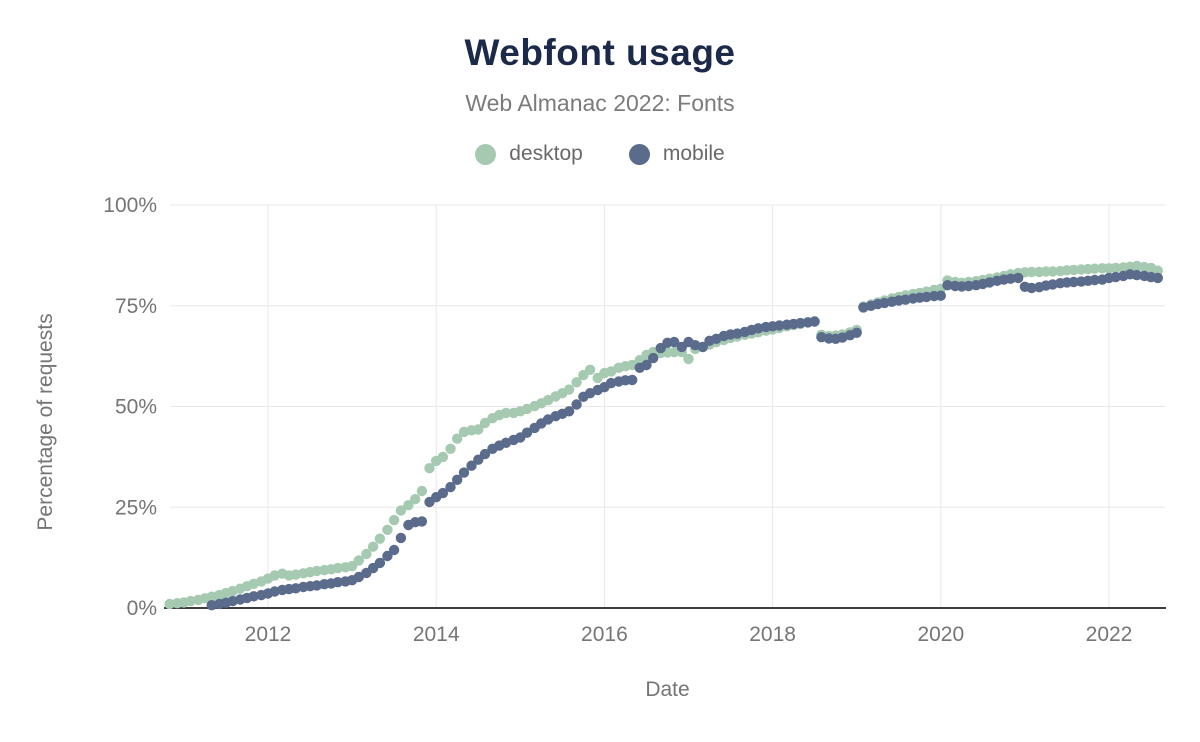  I want to click on svg-text: 2012, so click(268, 634).